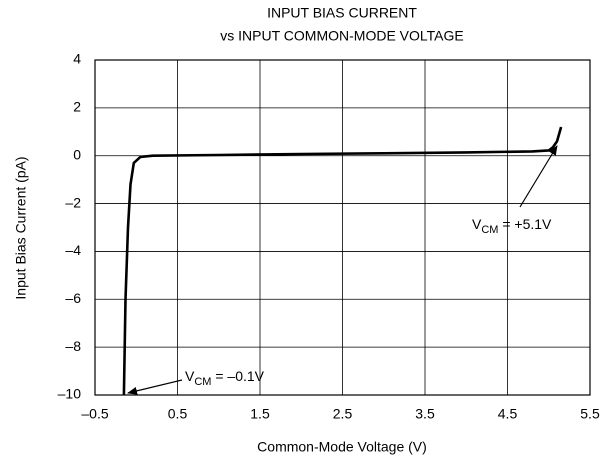 This screenshot has width=609, height=464. I want to click on chart-title: INPUT BIAS CURRENT, so click(342, 13).